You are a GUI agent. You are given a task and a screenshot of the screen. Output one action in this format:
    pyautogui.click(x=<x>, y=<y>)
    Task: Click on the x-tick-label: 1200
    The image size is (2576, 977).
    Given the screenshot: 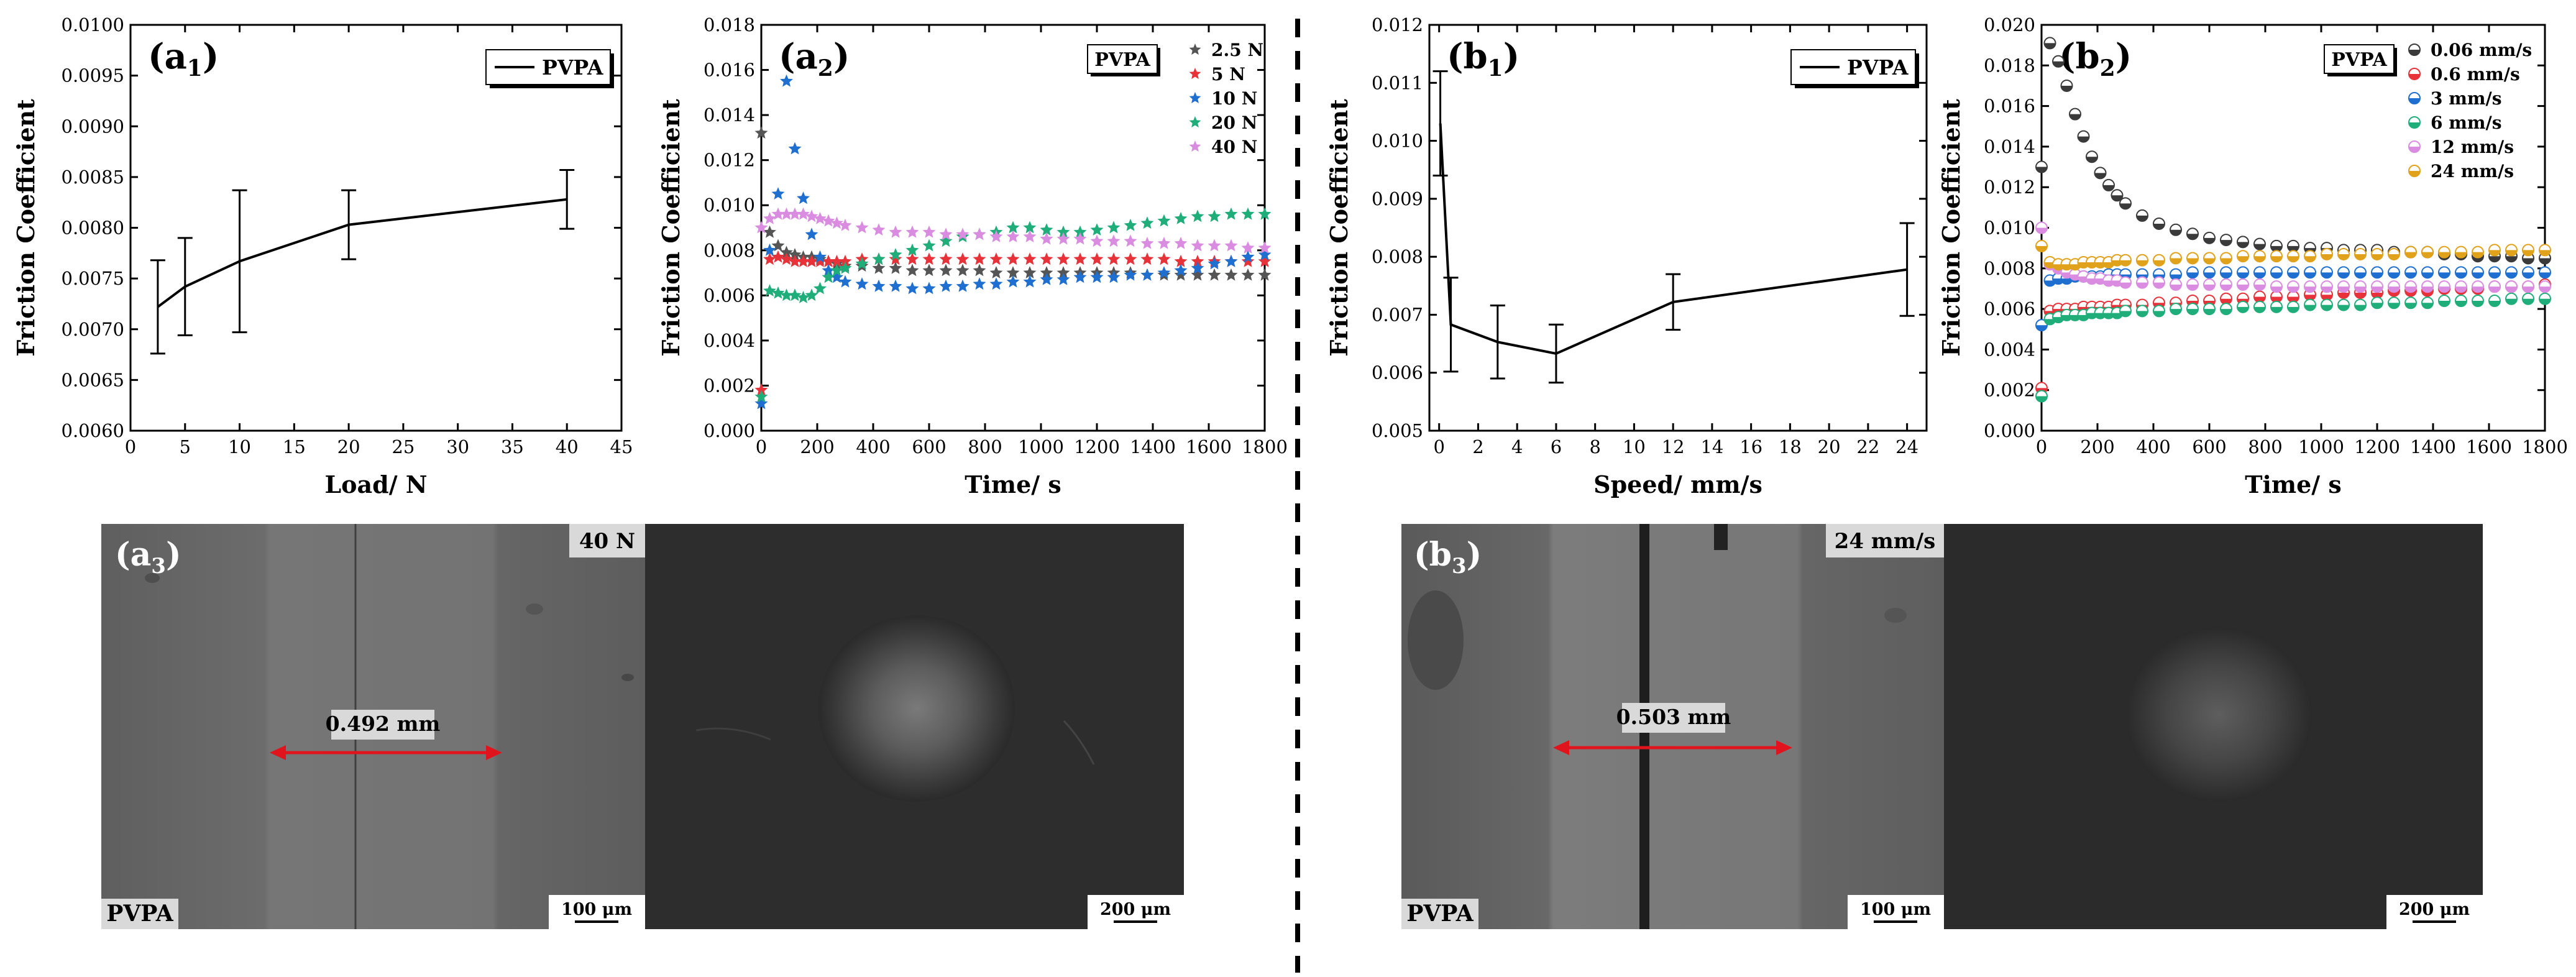 What is the action you would take?
    pyautogui.click(x=2377, y=446)
    